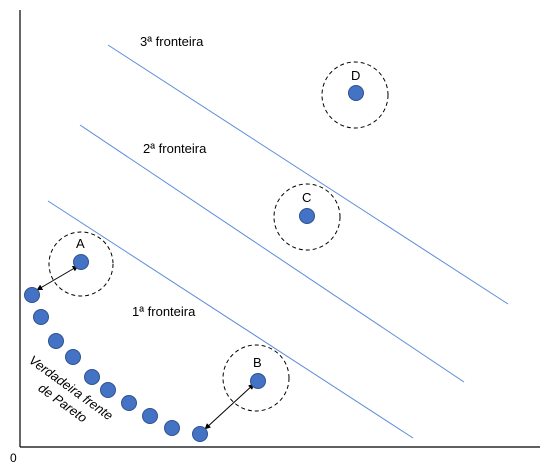 The height and width of the screenshot is (468, 555). I want to click on point-d, so click(356, 93).